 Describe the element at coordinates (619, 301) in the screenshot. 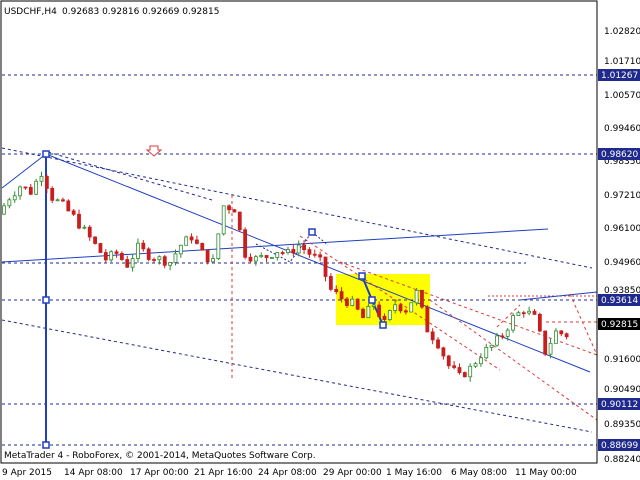

I see `svg-text: 0.93614` at that location.